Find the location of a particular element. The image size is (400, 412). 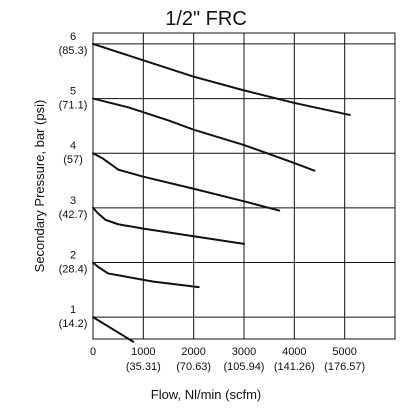

x-tick-label: 0 is located at coordinates (93, 352).